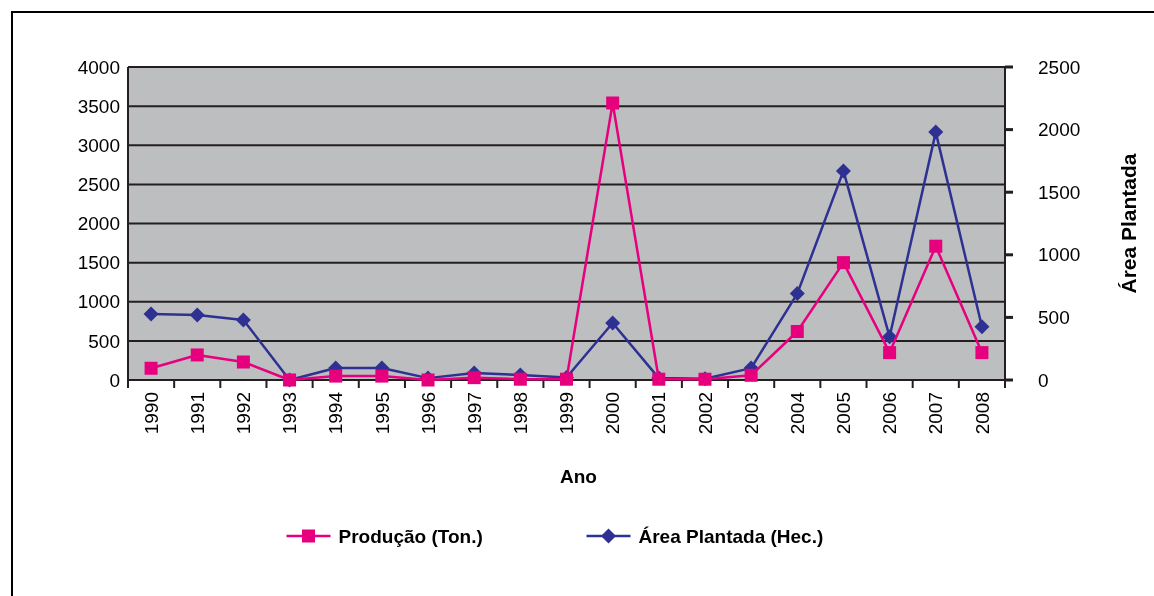  Describe the element at coordinates (151, 413) in the screenshot. I see `x-tick-label: 1990` at that location.